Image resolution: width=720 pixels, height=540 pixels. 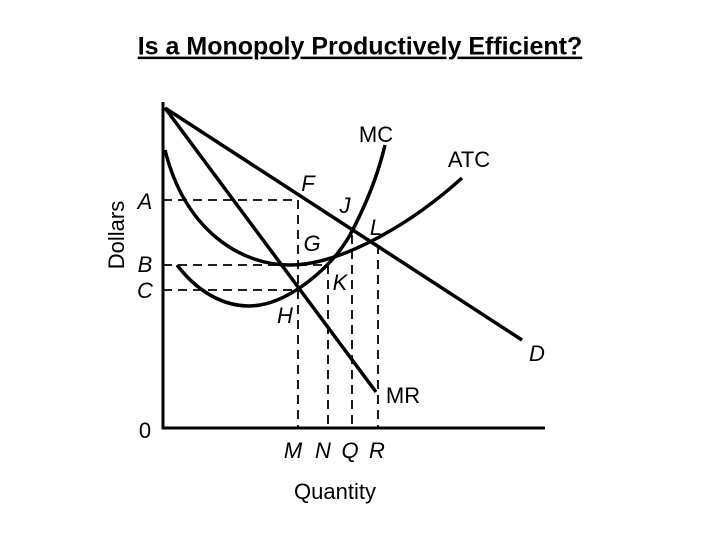 What do you see at coordinates (285, 315) in the screenshot?
I see `point-label: H` at bounding box center [285, 315].